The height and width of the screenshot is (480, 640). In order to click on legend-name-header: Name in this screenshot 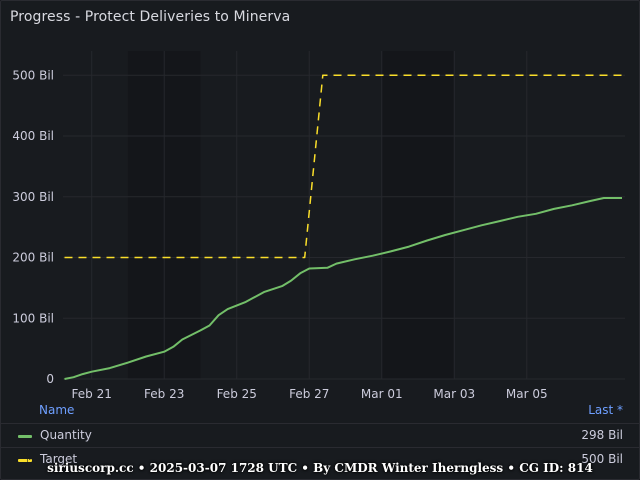, I will do `click(57, 410)`.